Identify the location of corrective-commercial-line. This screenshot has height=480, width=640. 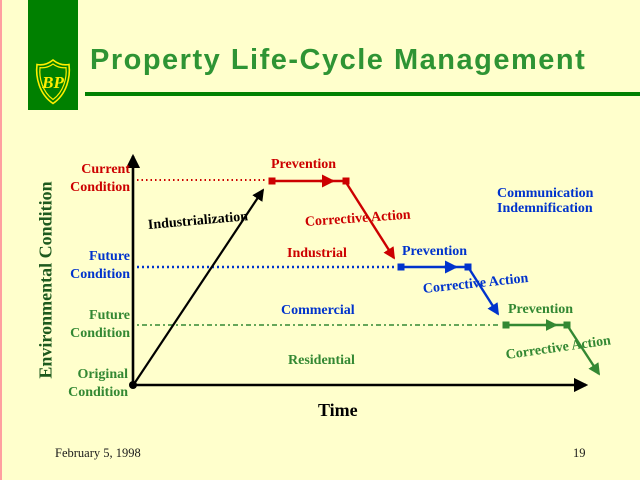
(484, 292).